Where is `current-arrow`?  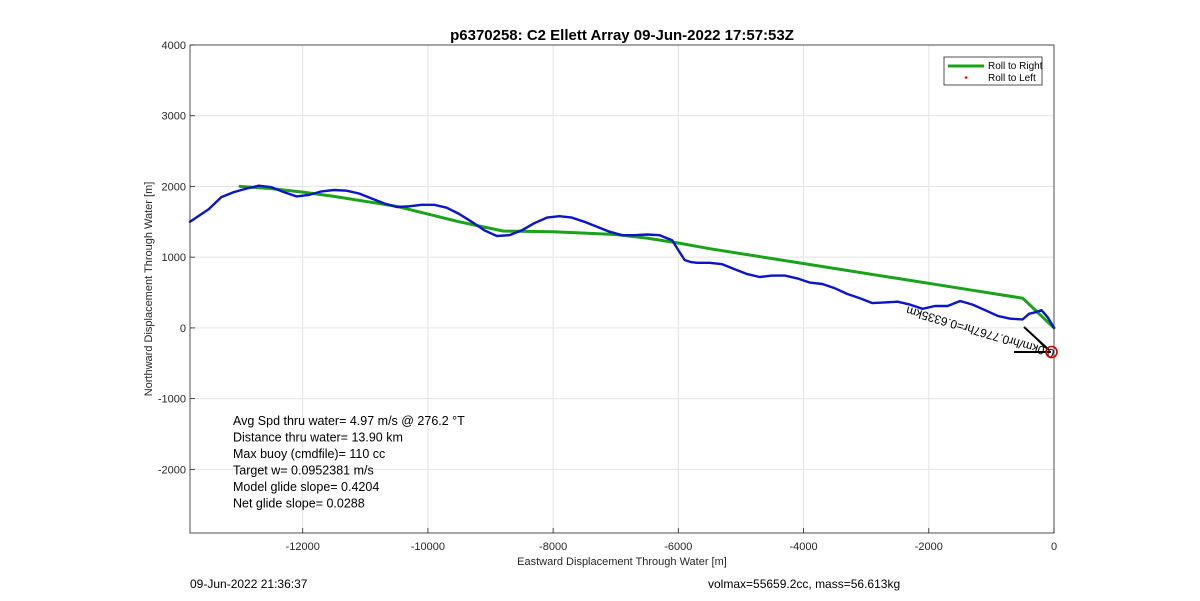 current-arrow is located at coordinates (1032, 339).